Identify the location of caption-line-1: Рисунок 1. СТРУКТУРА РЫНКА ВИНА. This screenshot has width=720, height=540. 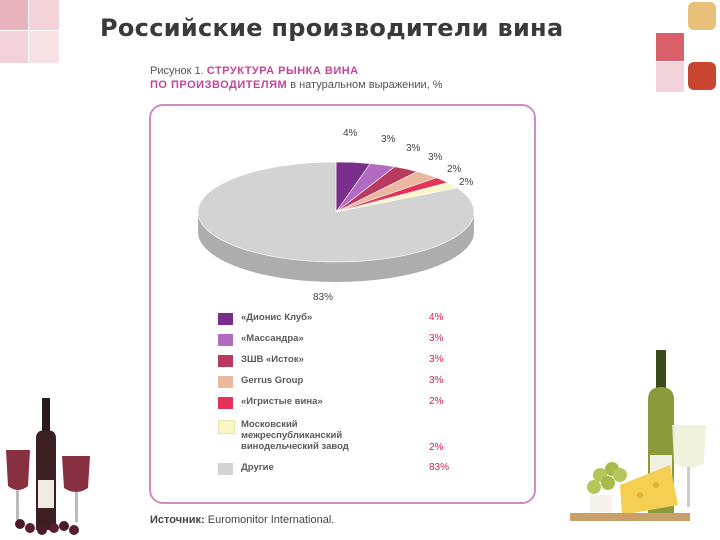
(296, 71).